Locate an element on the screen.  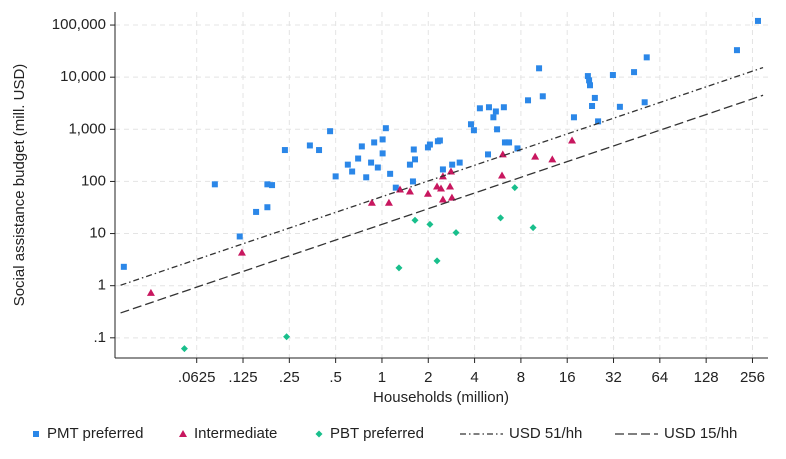
y-tick-label: 100,000 is located at coordinates (79, 24).